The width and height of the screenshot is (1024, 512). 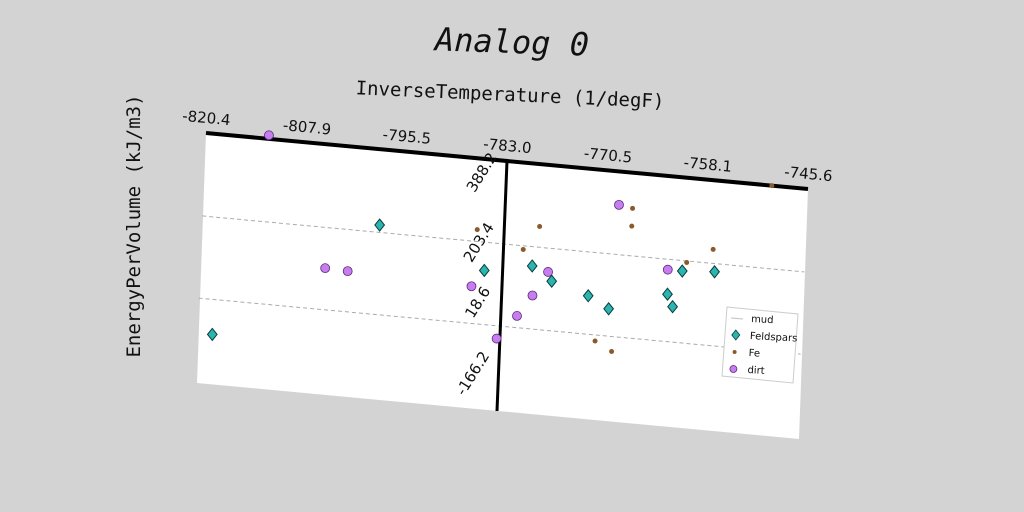 I want to click on y-axis-line, so click(x=502, y=286).